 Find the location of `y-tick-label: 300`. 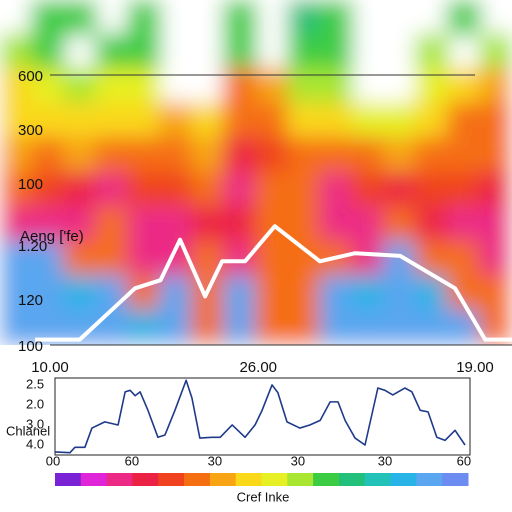

y-tick-label: 300 is located at coordinates (30, 130).